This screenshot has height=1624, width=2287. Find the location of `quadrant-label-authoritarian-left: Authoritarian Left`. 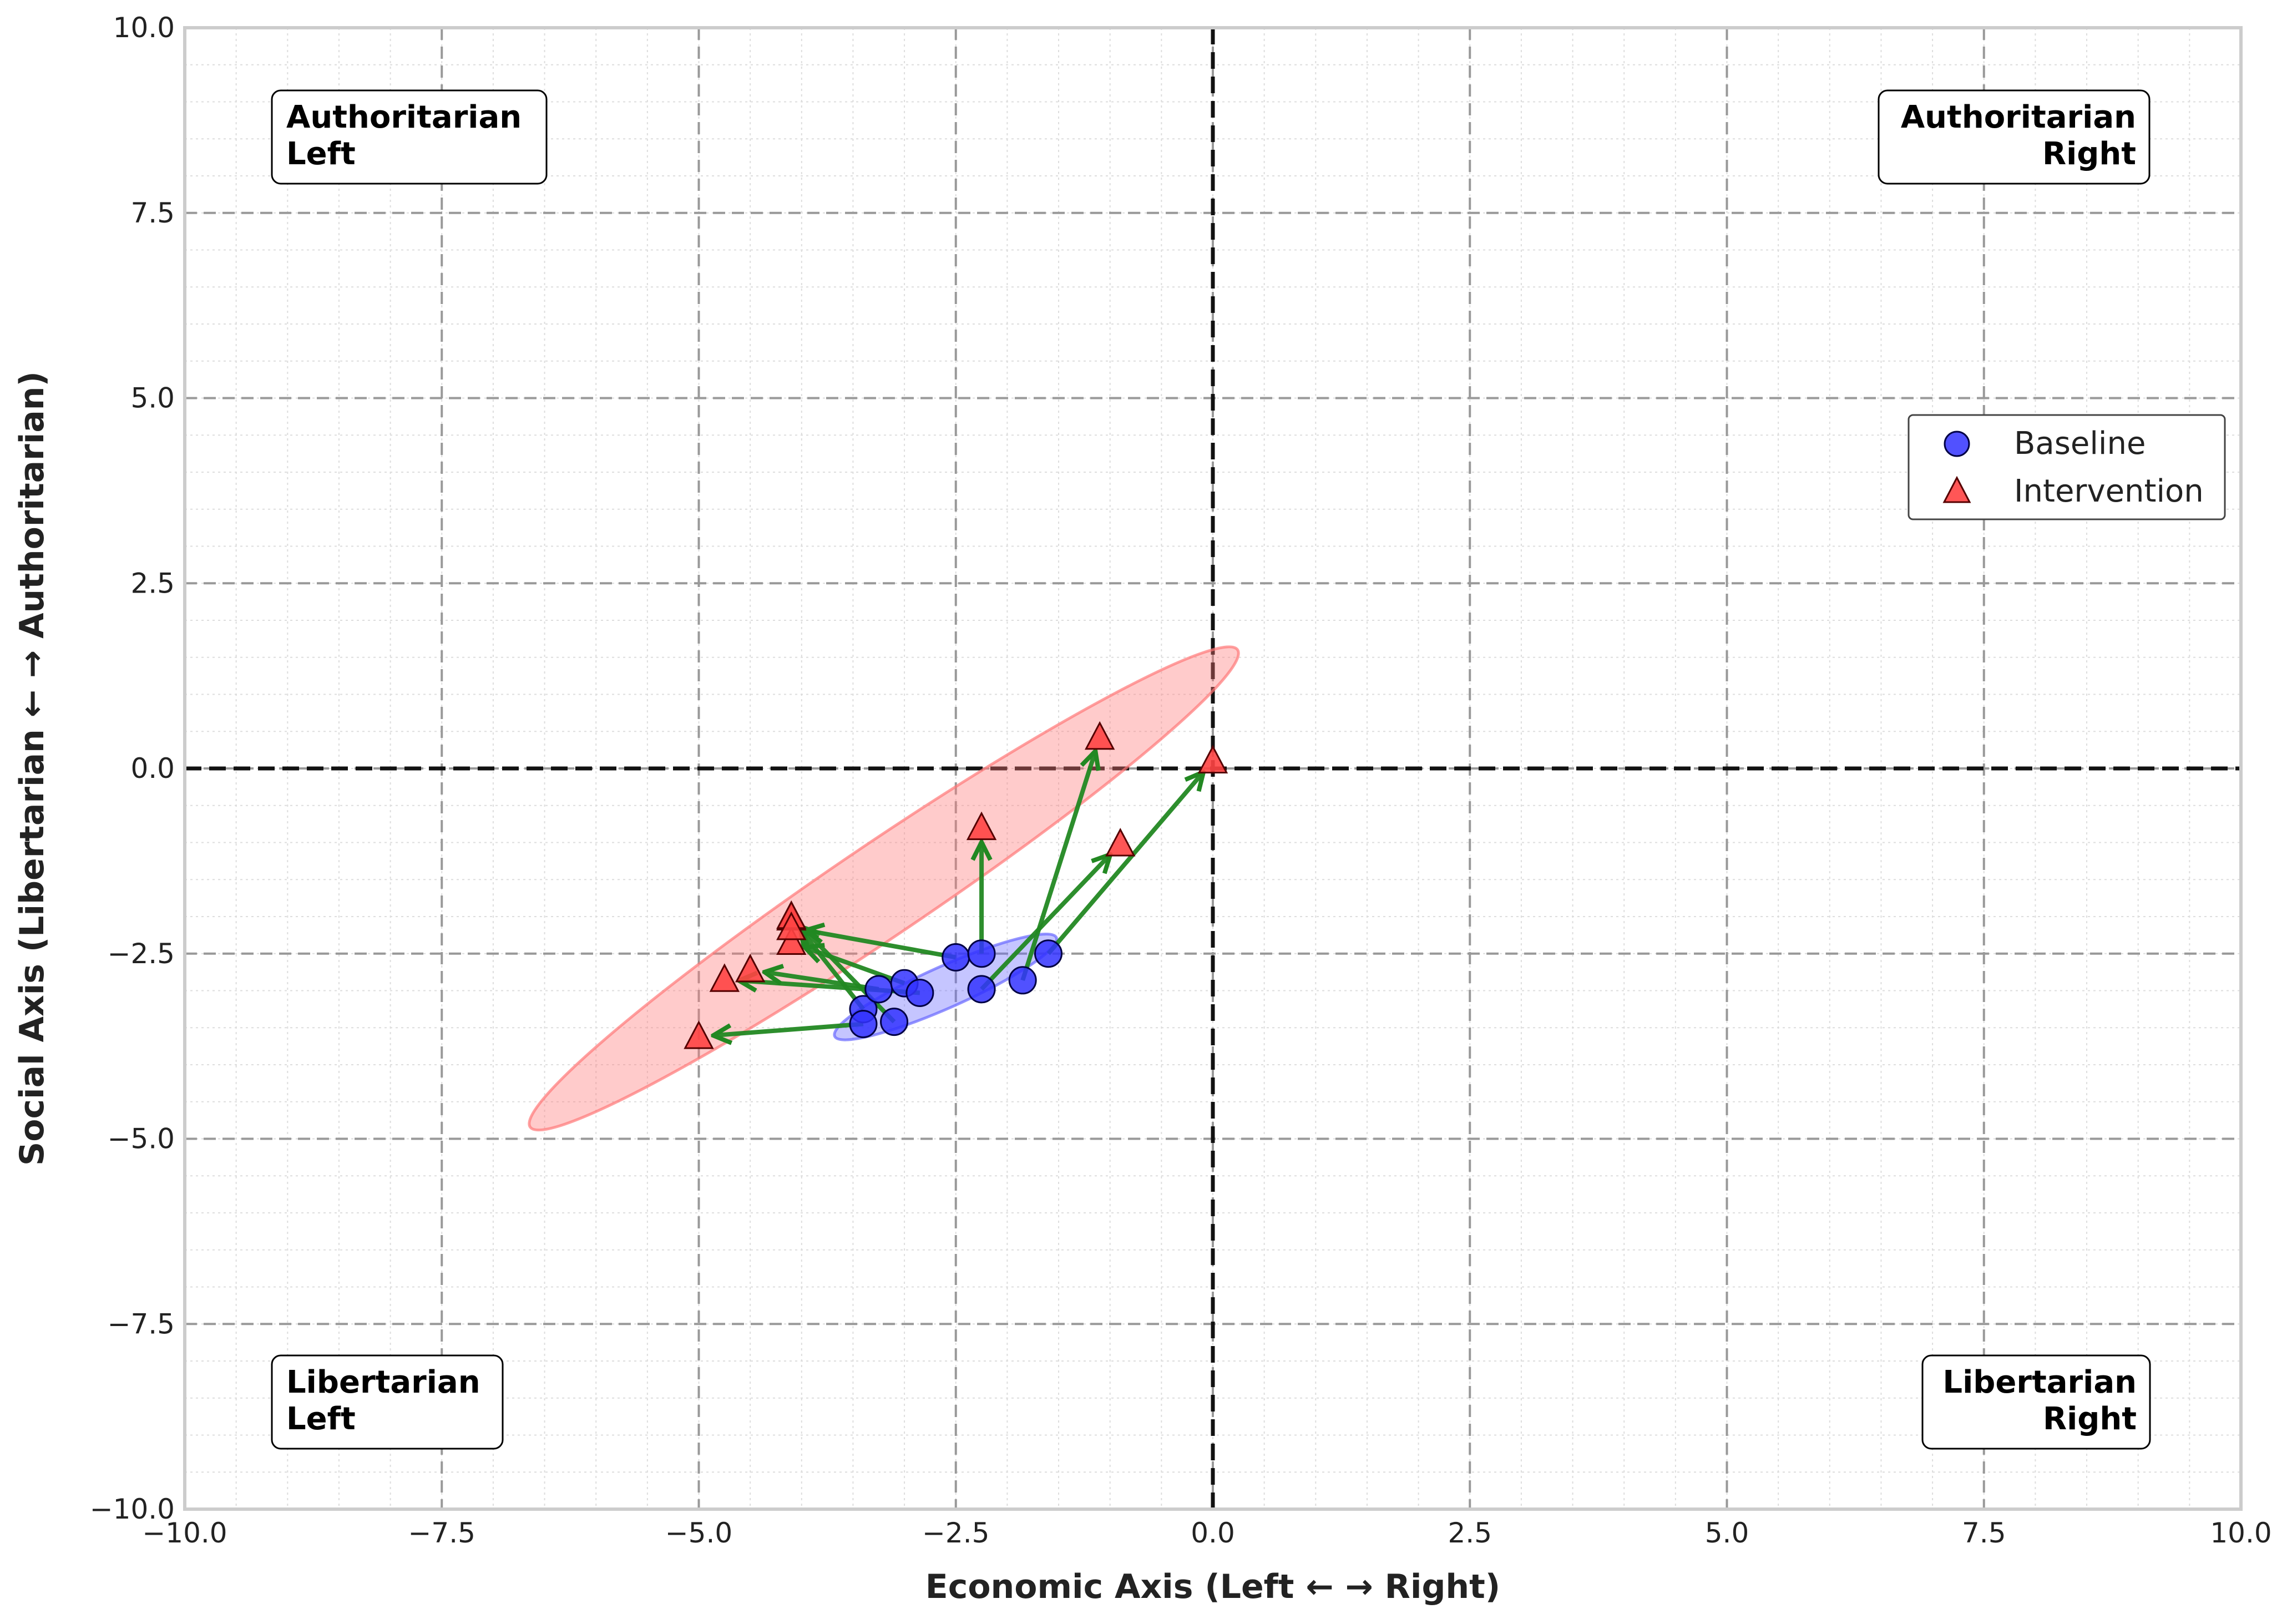

quadrant-label-authoritarian-left: Authoritarian Left is located at coordinates (409, 137).